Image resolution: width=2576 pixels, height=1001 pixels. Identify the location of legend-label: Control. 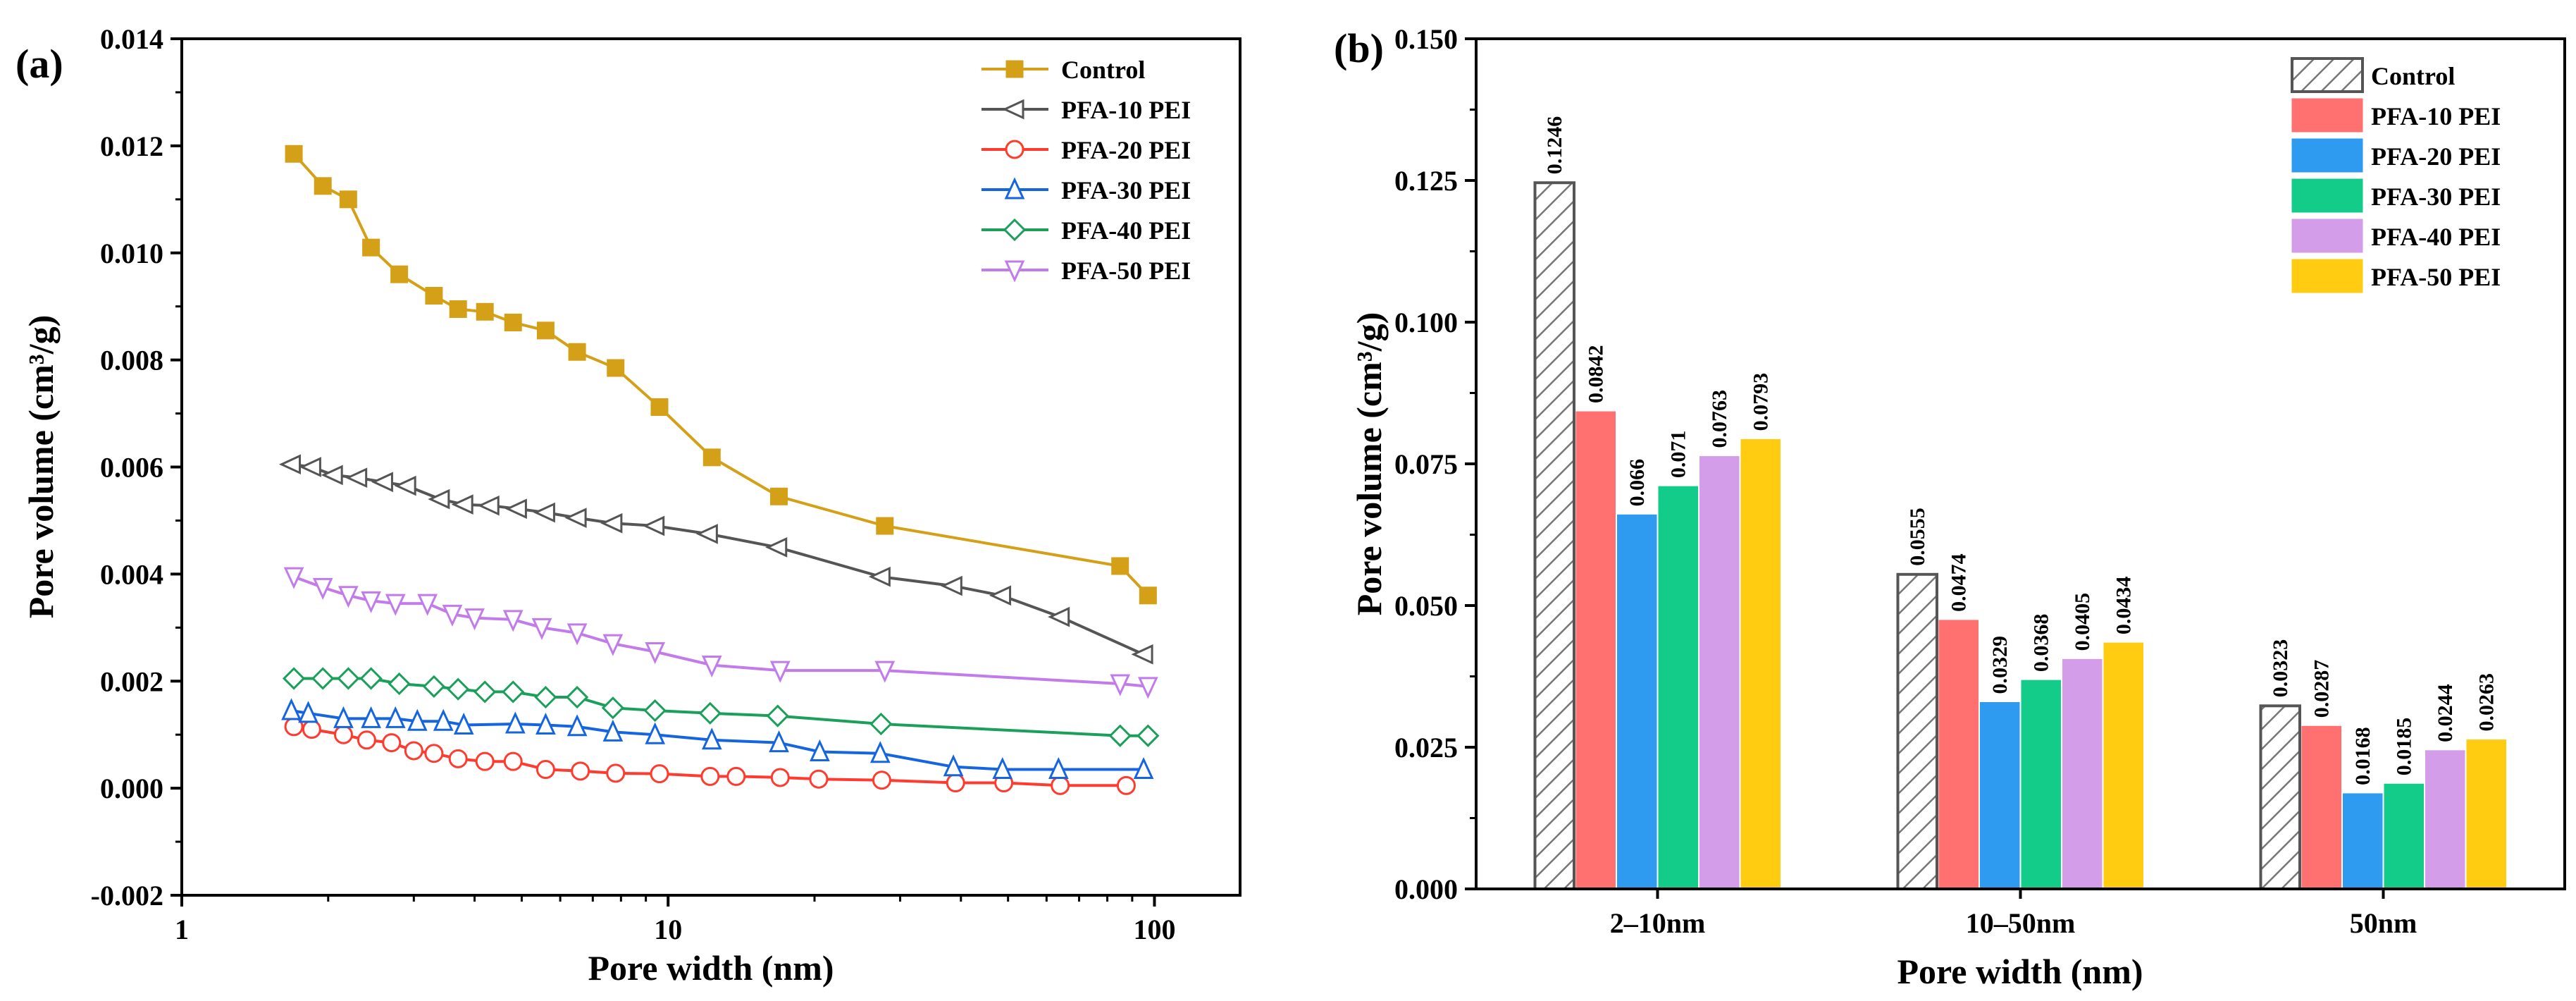
(2413, 76).